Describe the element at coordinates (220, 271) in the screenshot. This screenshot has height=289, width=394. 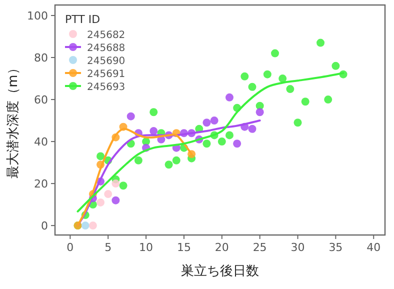
I see `x-axis-title: 巣立ち後日数` at that location.